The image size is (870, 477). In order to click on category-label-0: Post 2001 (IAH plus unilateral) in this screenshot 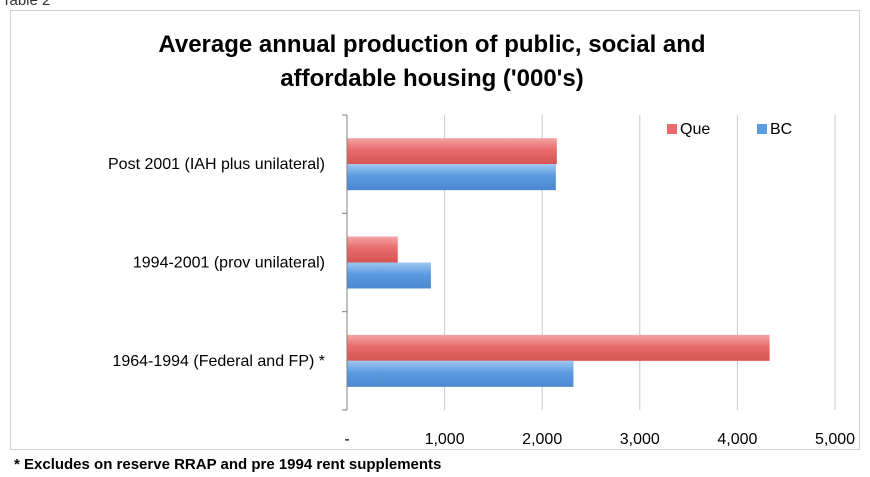, I will do `click(216, 164)`.